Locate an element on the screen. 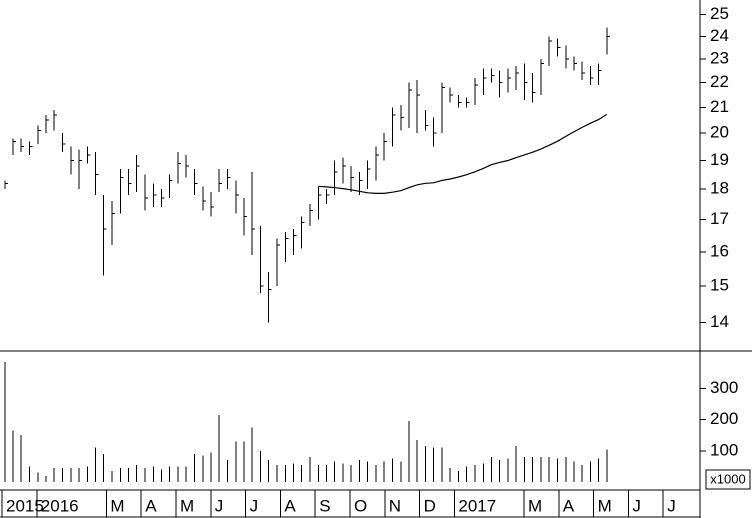 Image resolution: width=752 pixels, height=518 pixels. x-tick-label: S is located at coordinates (324, 505).